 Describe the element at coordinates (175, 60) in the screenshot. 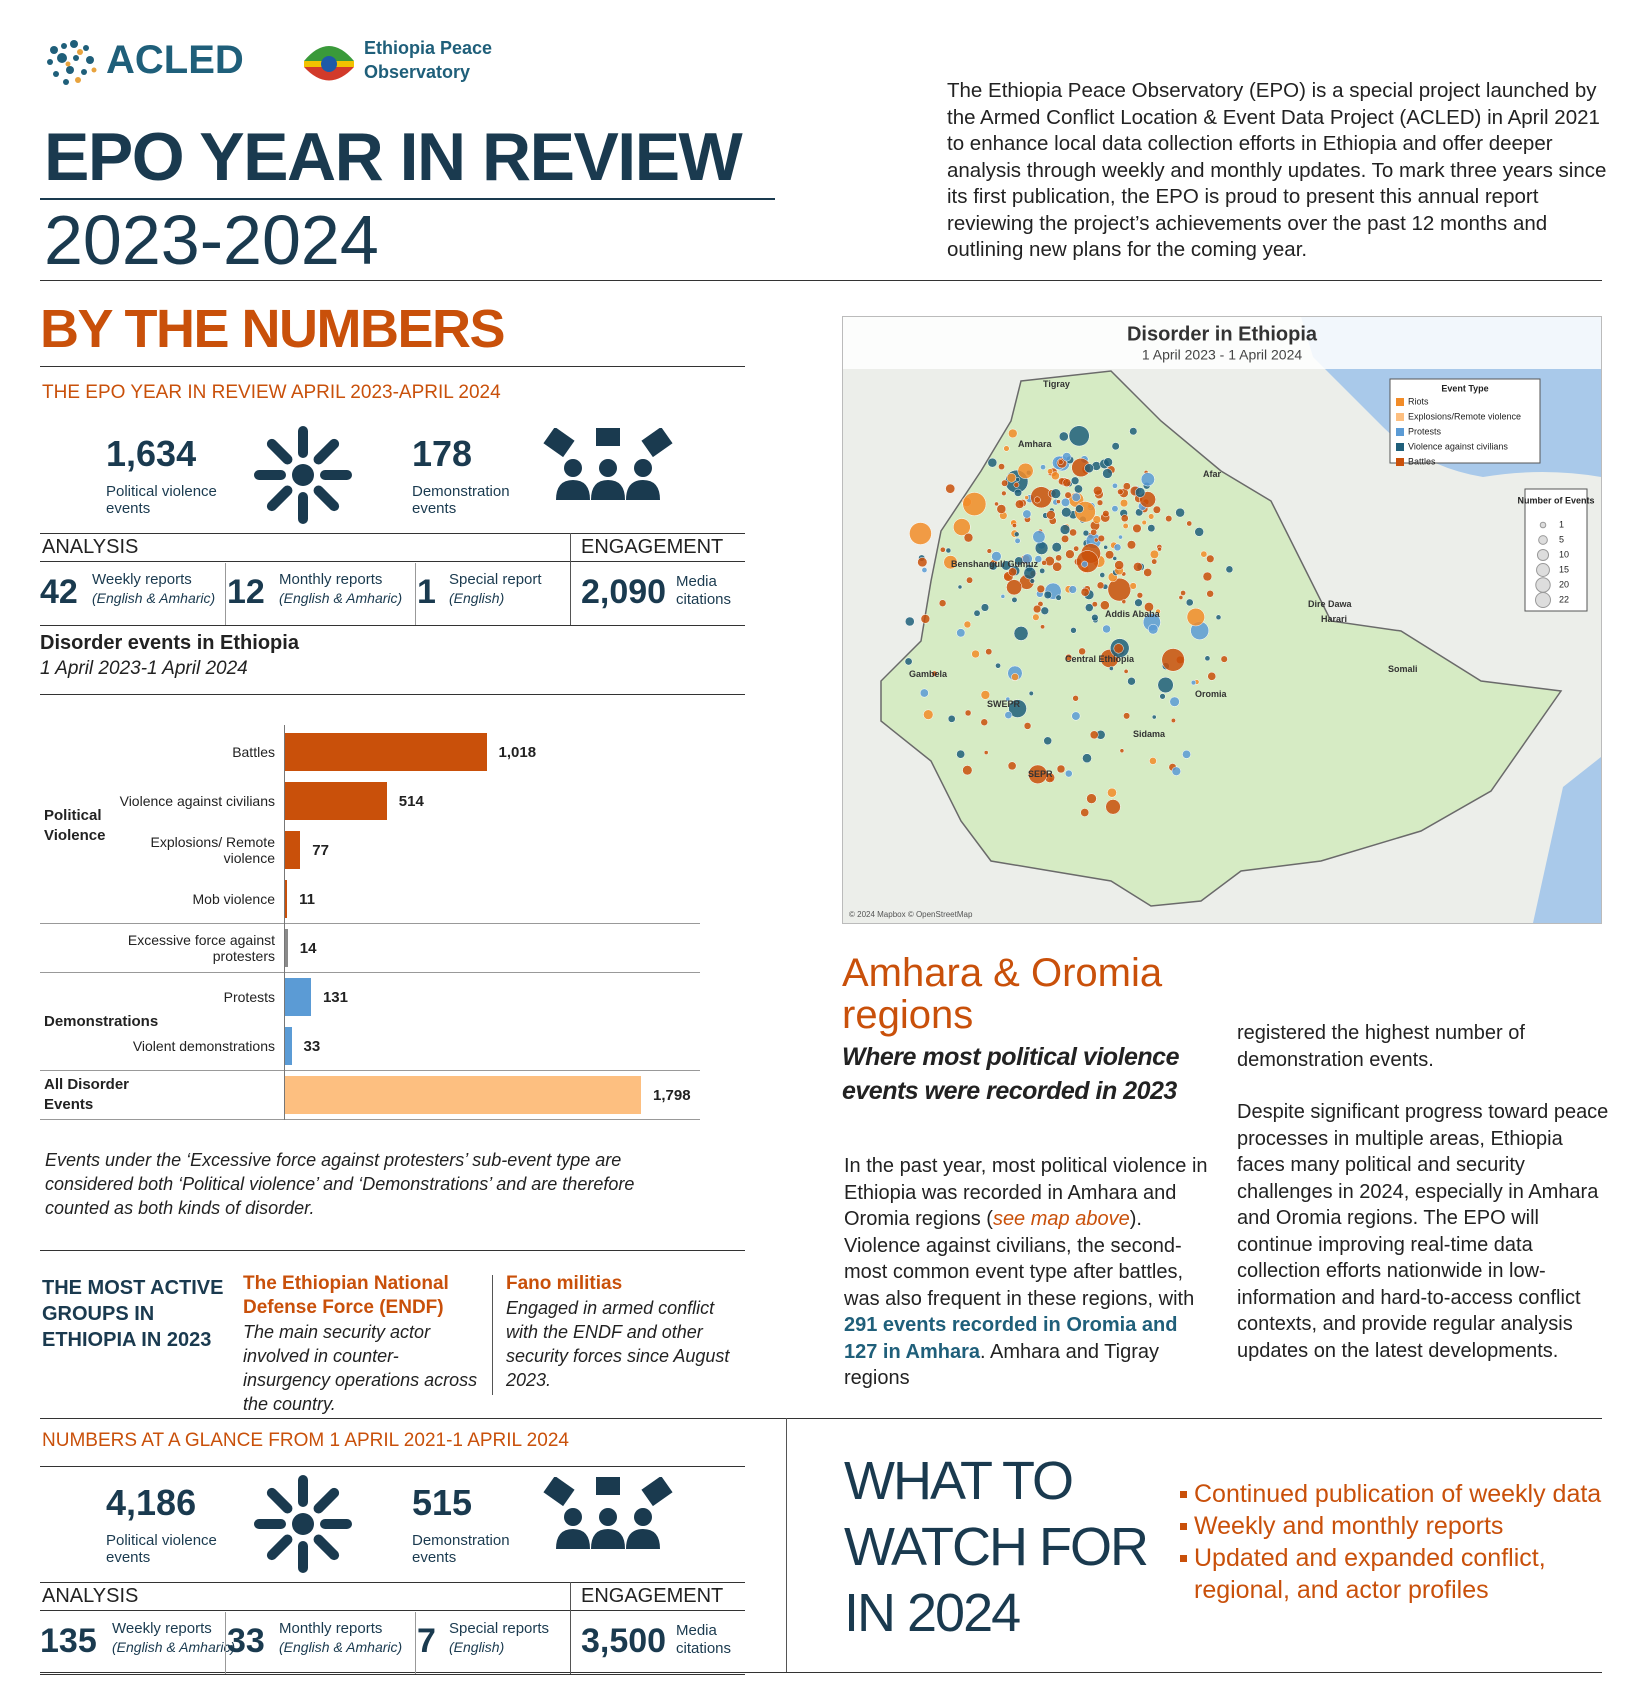

I see `acled-logo-text: ACLED` at that location.